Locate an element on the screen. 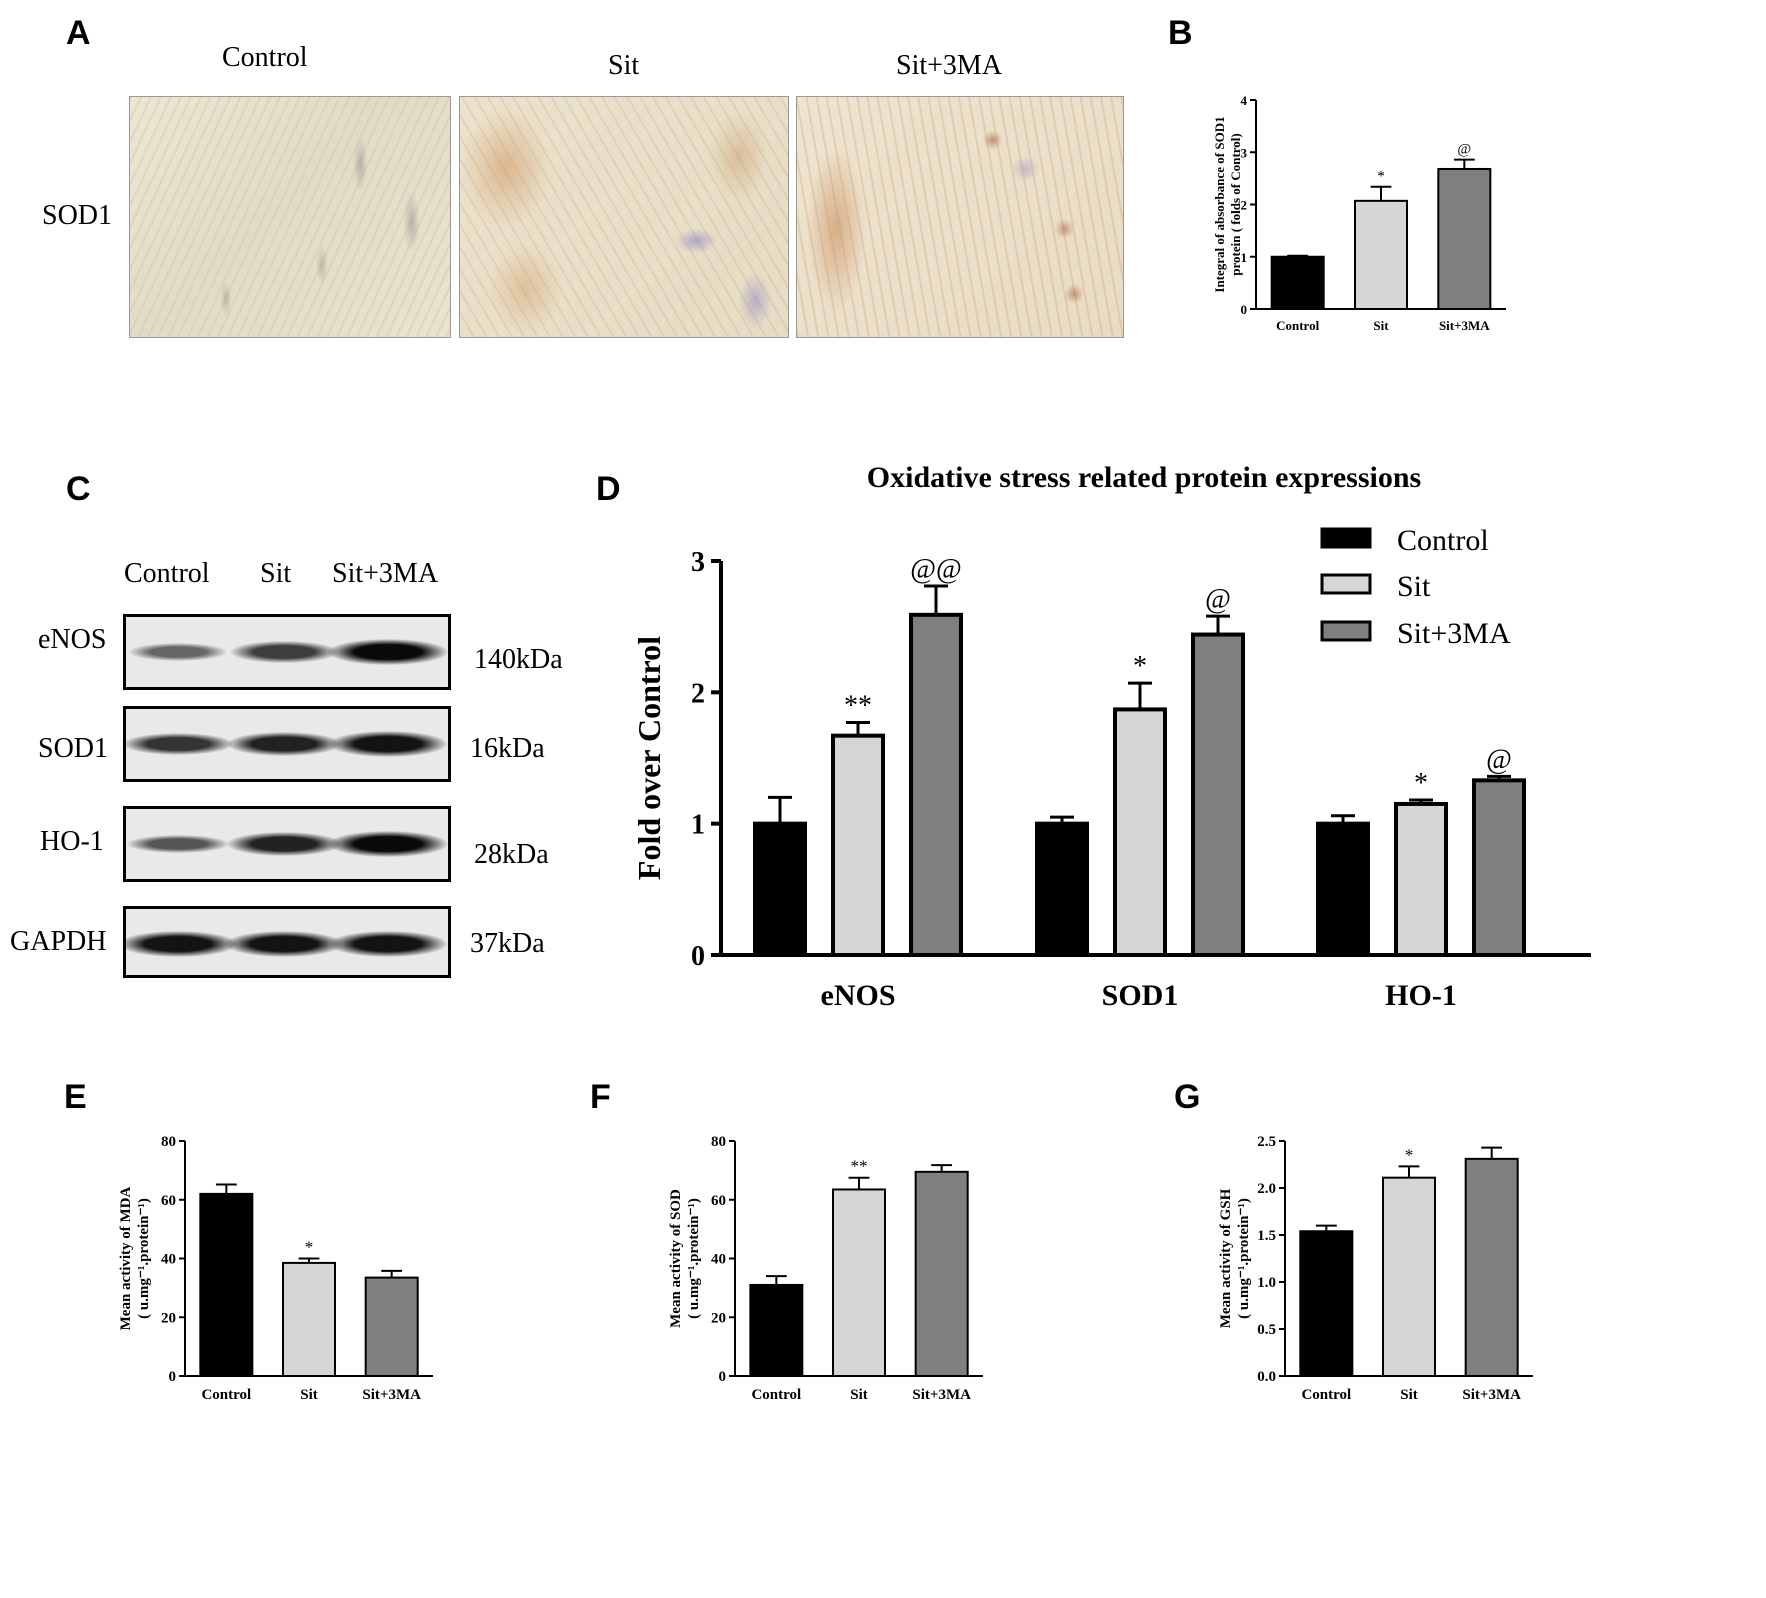 The height and width of the screenshot is (1598, 1766). micrograph-control is located at coordinates (290, 217).